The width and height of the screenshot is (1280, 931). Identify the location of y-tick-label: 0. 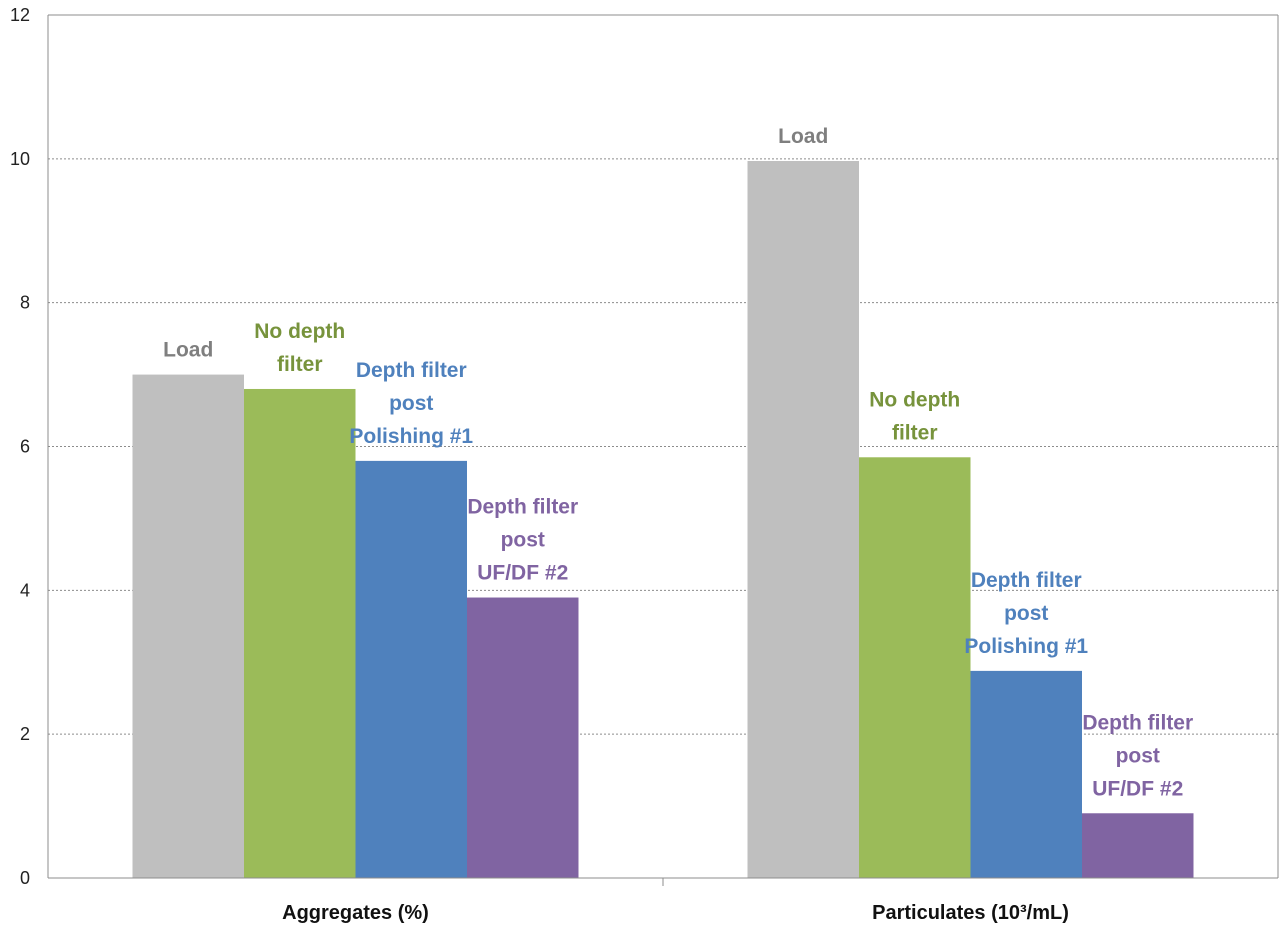
(25, 878).